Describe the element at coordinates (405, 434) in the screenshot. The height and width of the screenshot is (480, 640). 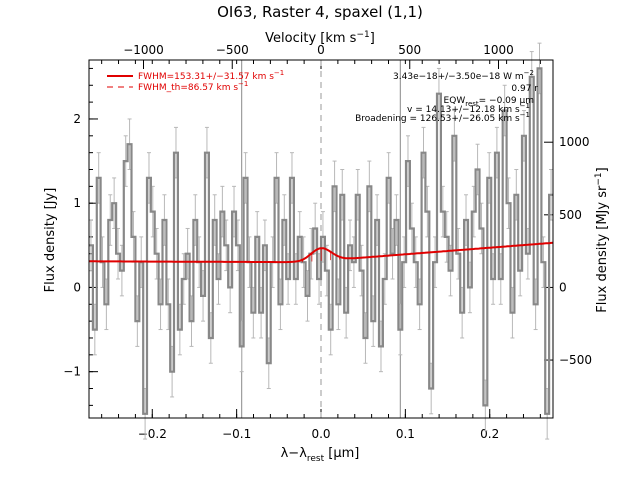
I see `x-tick-label: 0.1` at that location.